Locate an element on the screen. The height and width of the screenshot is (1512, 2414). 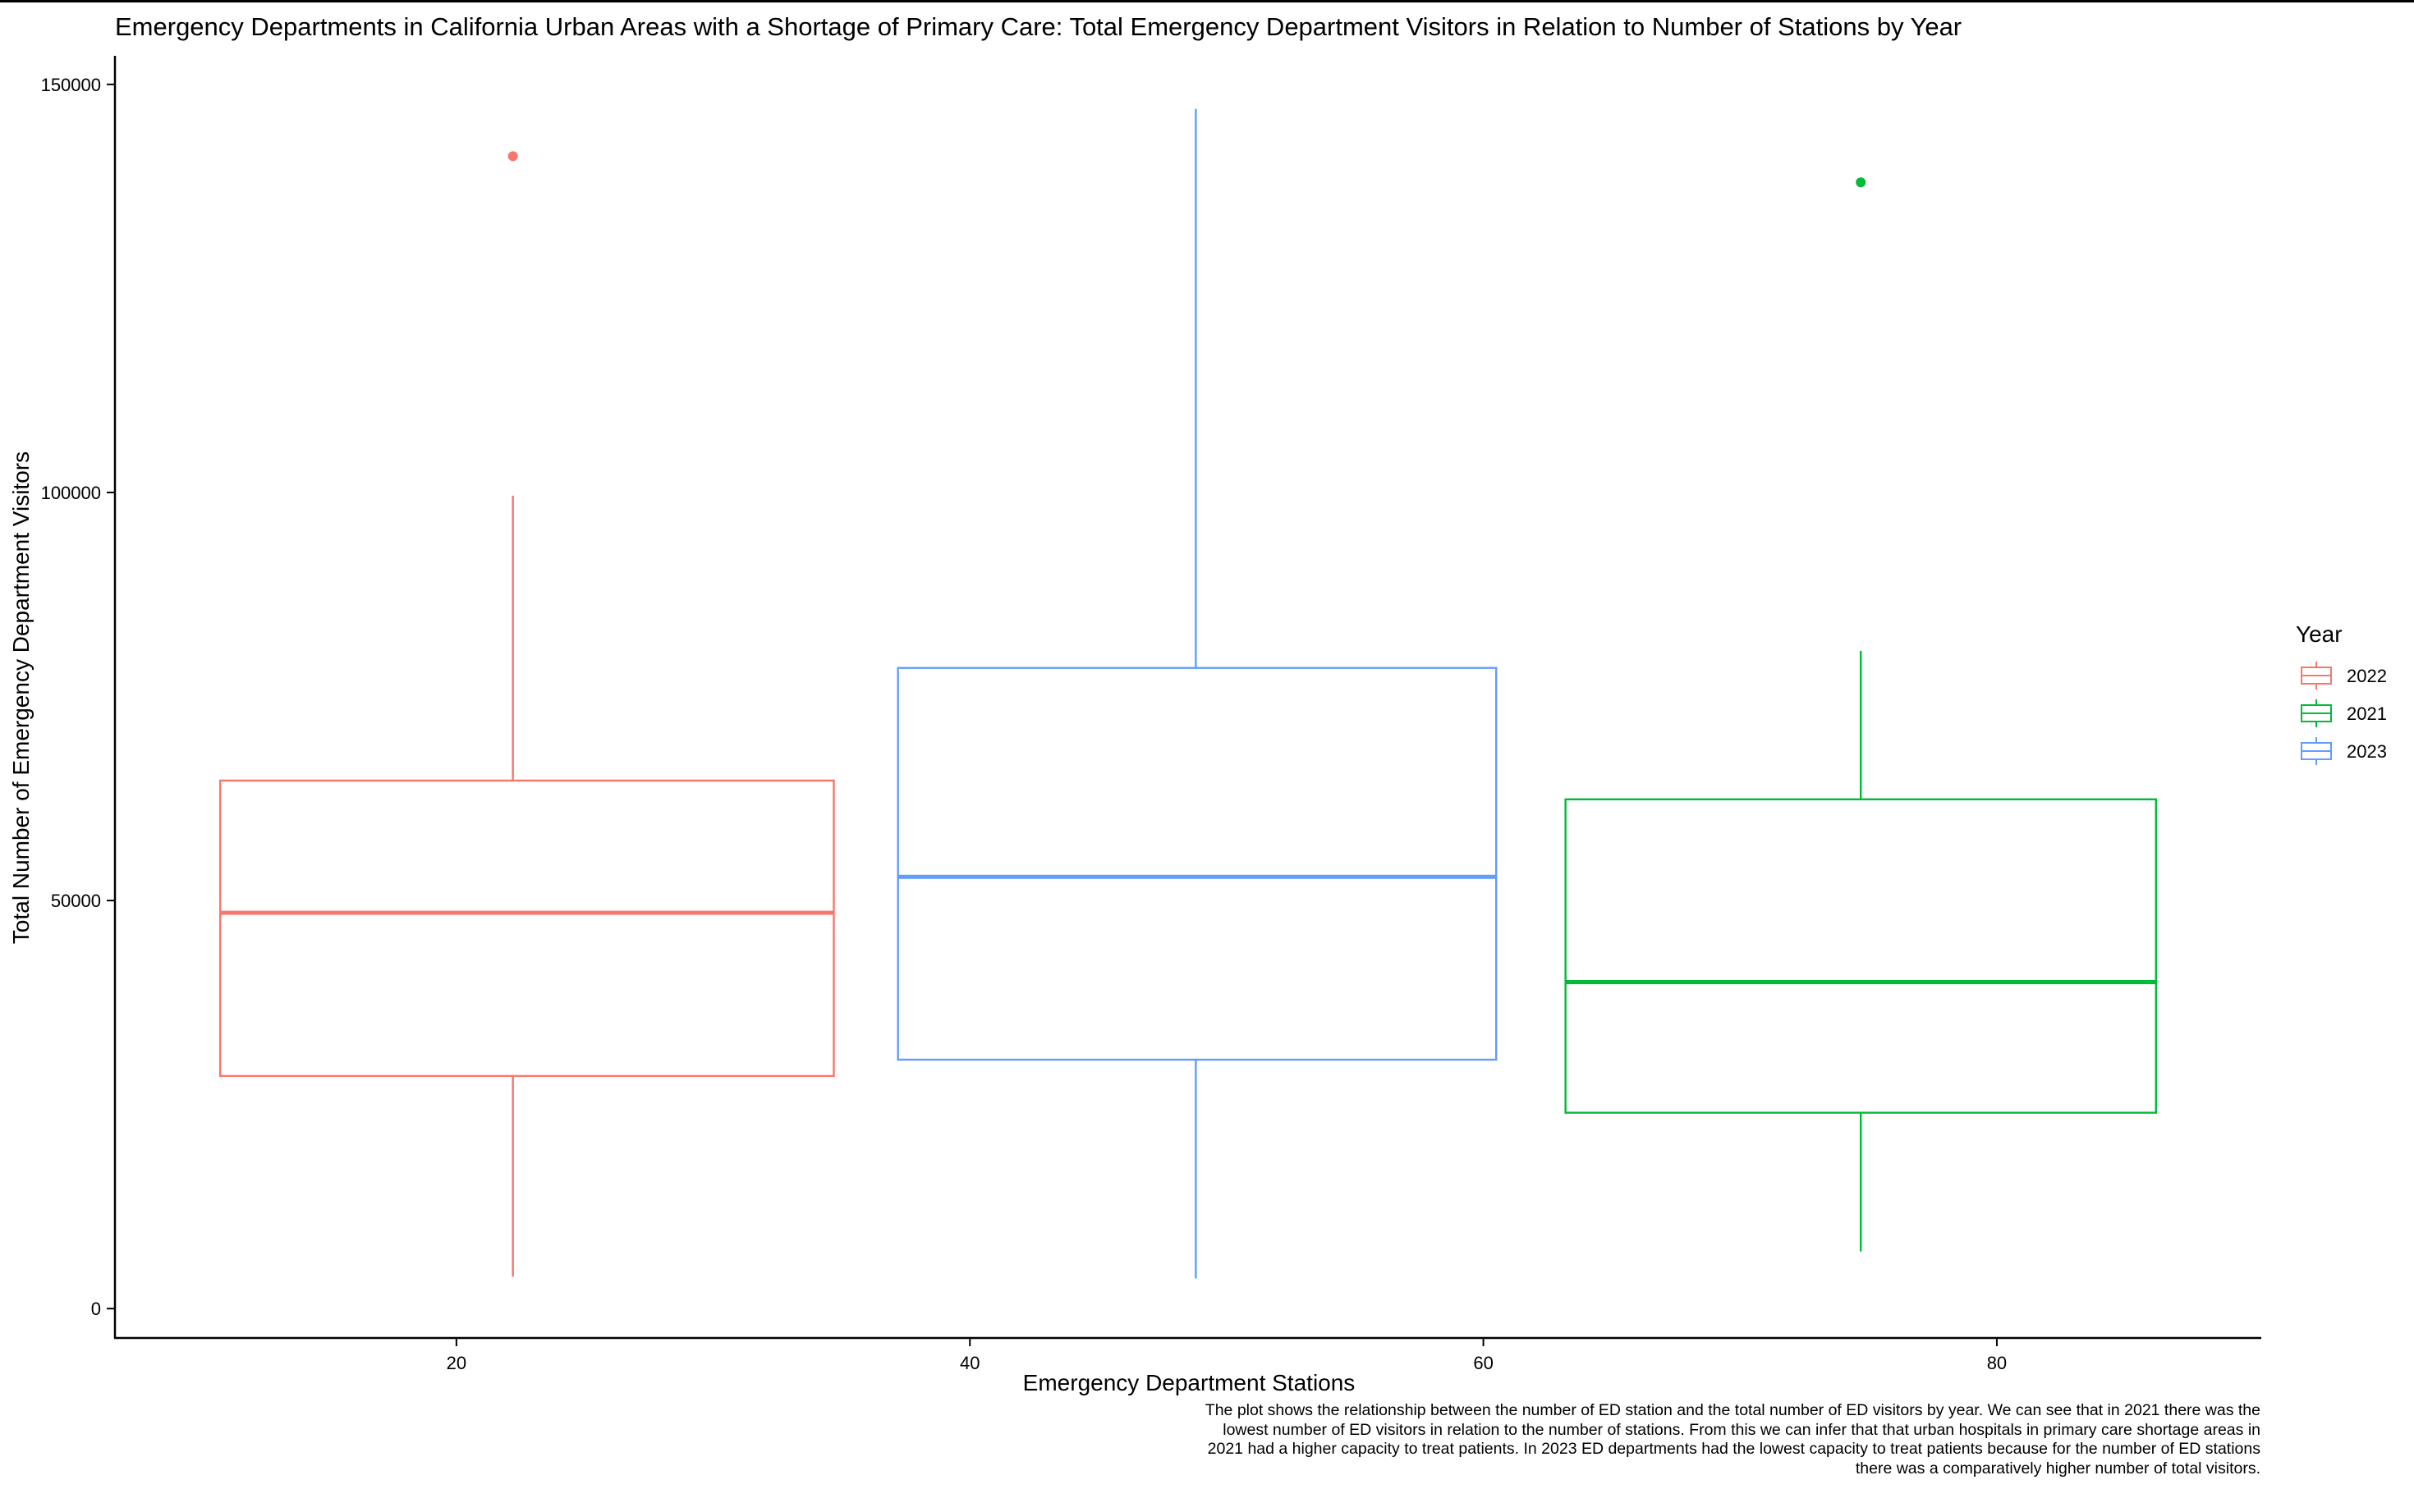
x-tick-label: 60 is located at coordinates (1483, 1363).